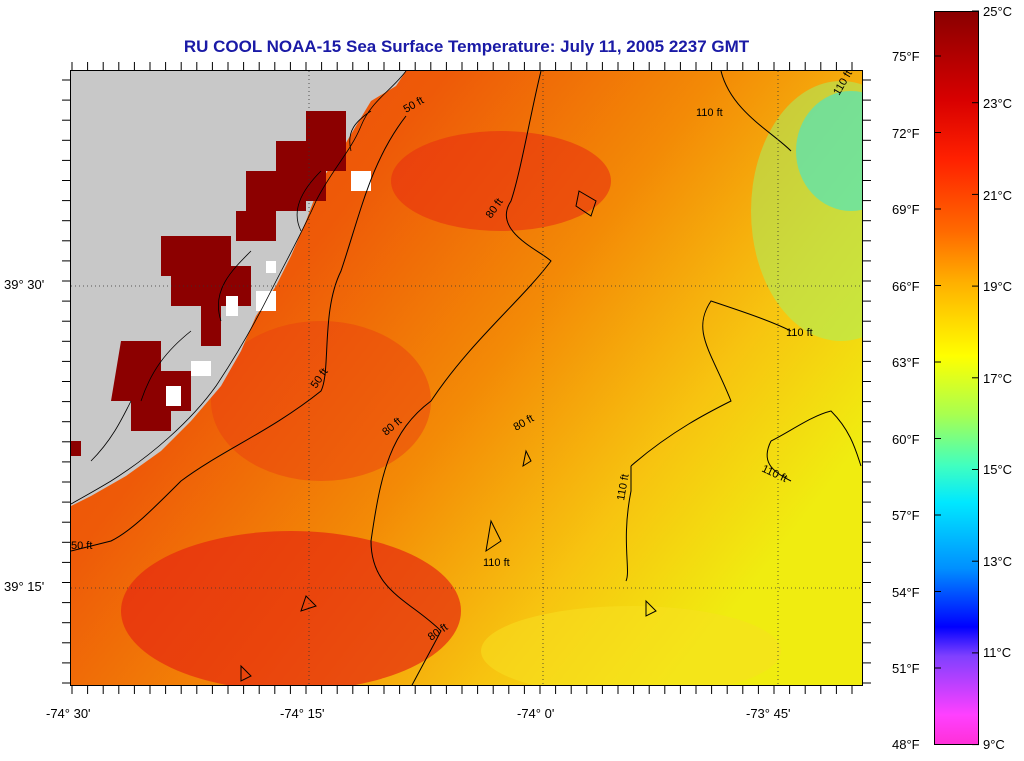 The width and height of the screenshot is (1024, 761). Describe the element at coordinates (998, 195) in the screenshot. I see `celsius-label: 21°C` at that location.